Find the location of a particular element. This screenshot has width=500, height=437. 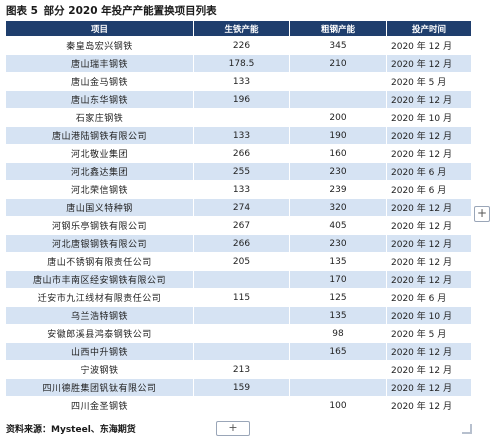

add-column-button: + is located at coordinates (482, 214).